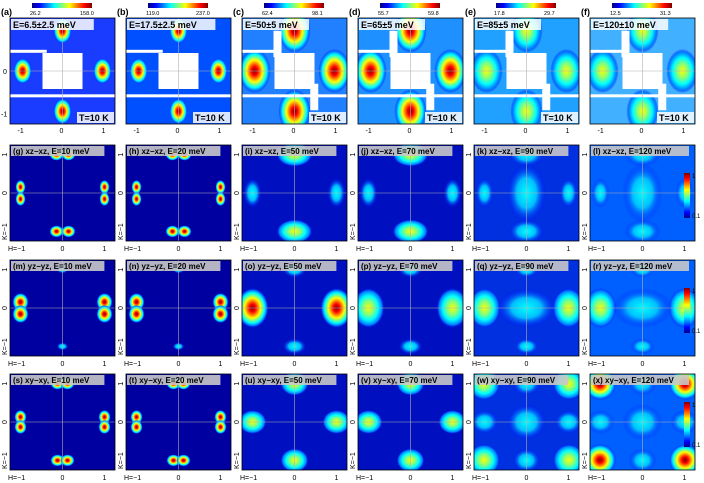 This screenshot has width=704, height=483. Describe the element at coordinates (52, 266) in the screenshot. I see `panel-label: (m) yz−yz, E=10 meV` at that location.